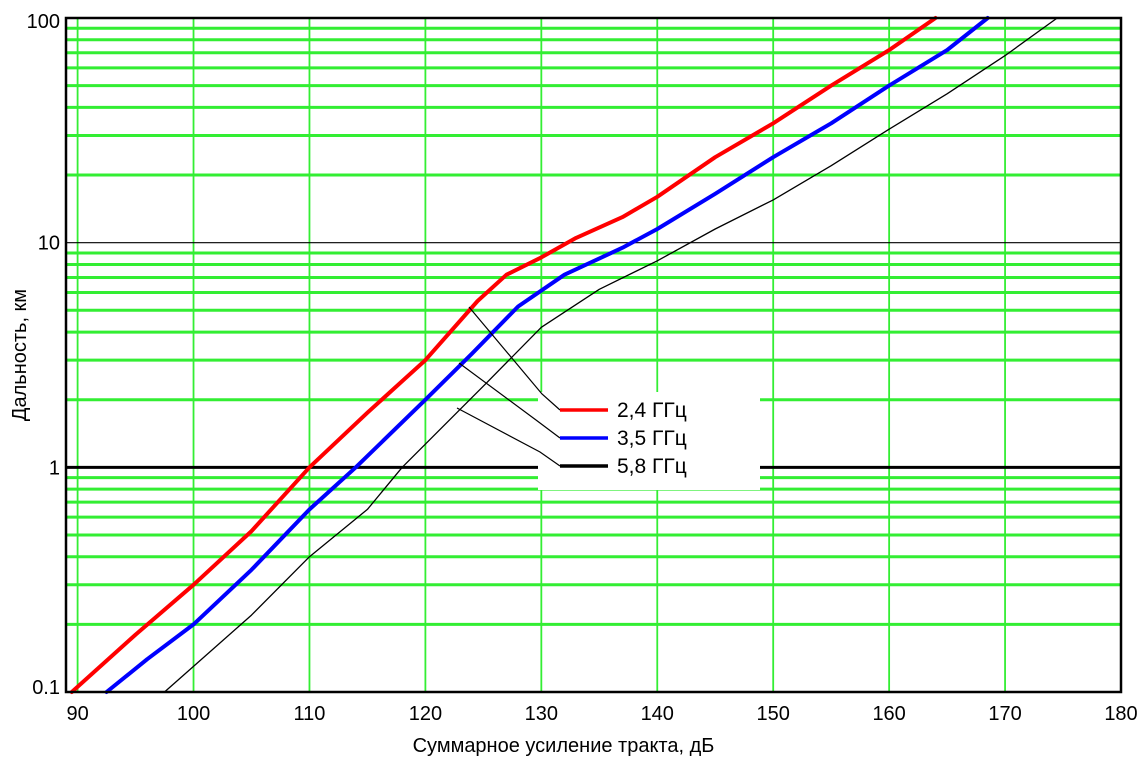 The image size is (1141, 772). I want to click on x-tick-label: 160, so click(888, 714).